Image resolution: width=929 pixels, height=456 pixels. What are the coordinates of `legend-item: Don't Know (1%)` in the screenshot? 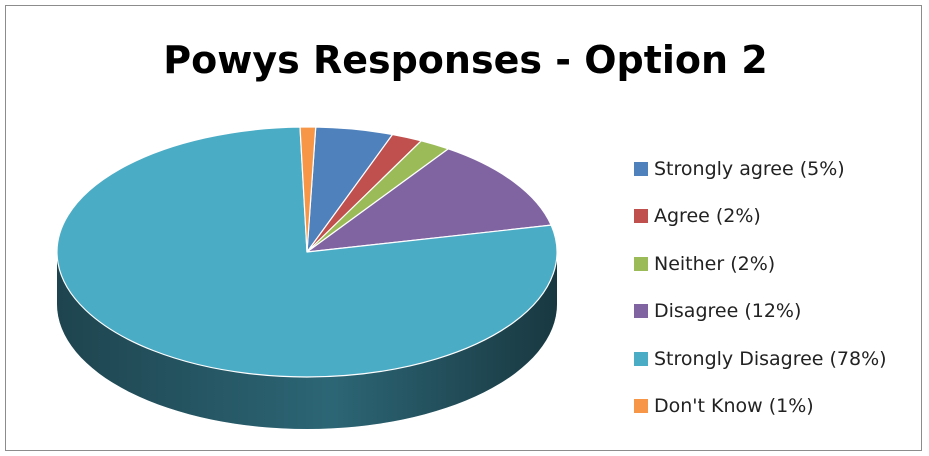 It's located at (779, 407).